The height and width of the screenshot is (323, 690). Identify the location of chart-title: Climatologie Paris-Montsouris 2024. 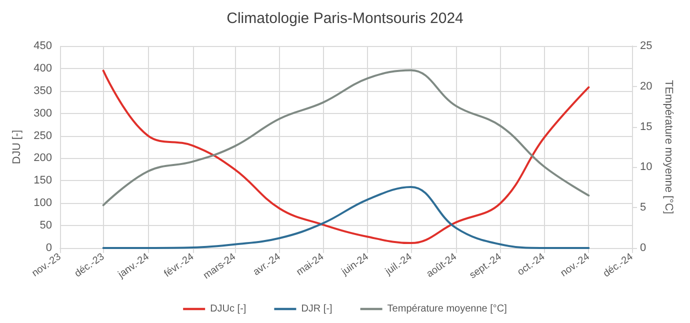
(345, 18).